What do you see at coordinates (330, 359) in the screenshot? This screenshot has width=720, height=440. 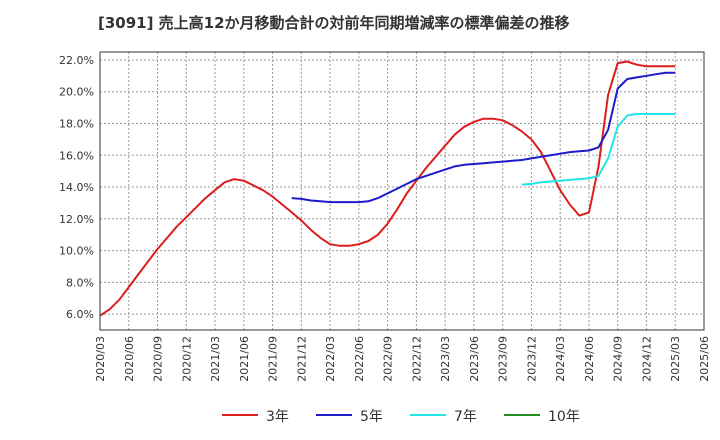 I see `x-tick-label: 2022/03` at bounding box center [330, 359].